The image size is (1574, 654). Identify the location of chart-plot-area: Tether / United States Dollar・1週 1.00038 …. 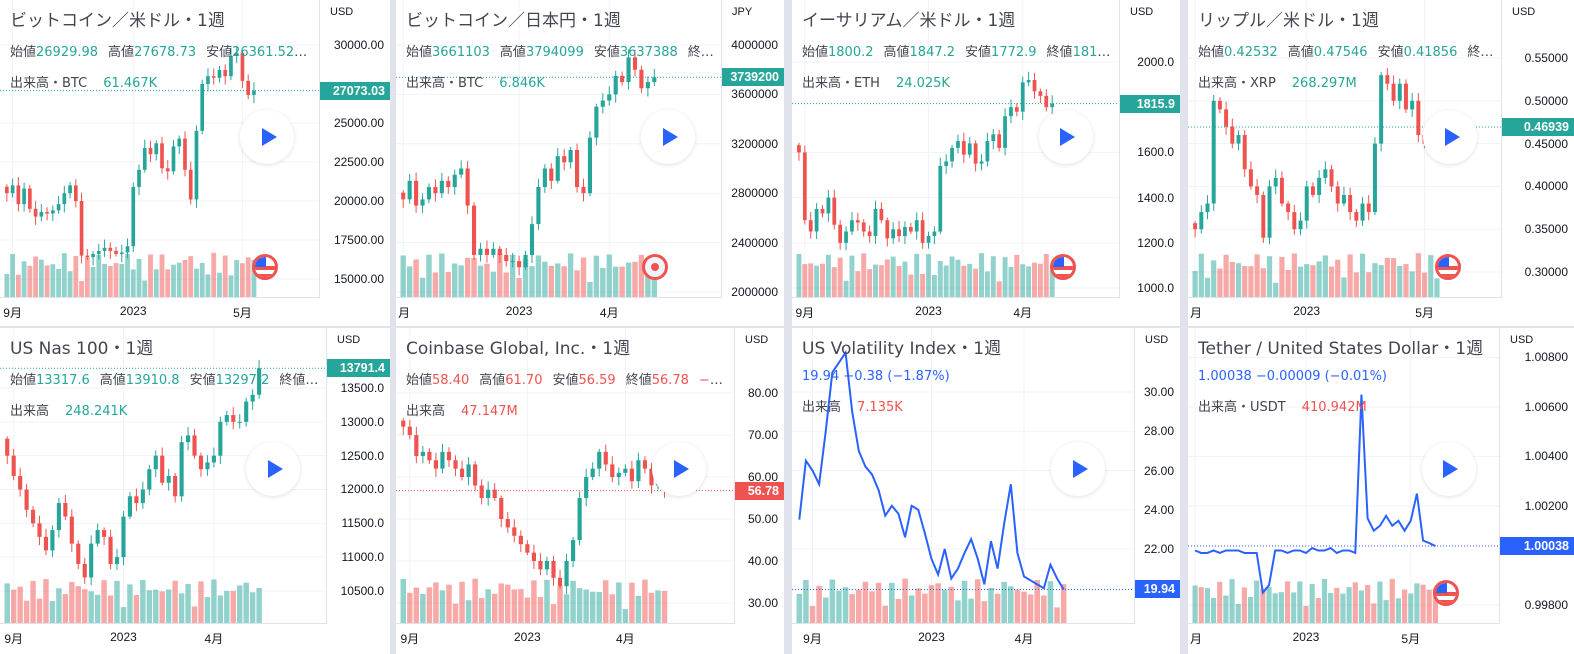
(1344, 476).